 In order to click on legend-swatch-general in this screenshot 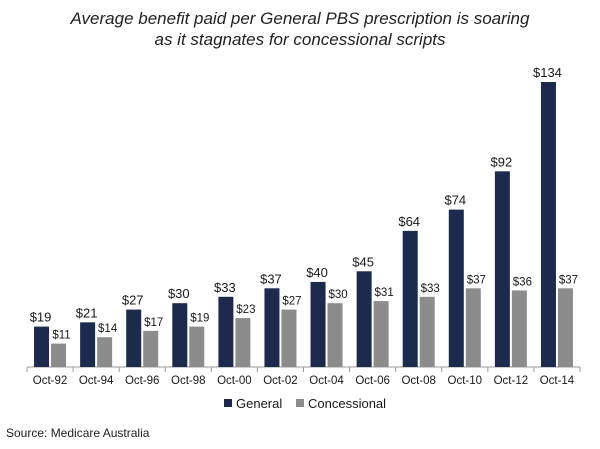, I will do `click(228, 403)`.